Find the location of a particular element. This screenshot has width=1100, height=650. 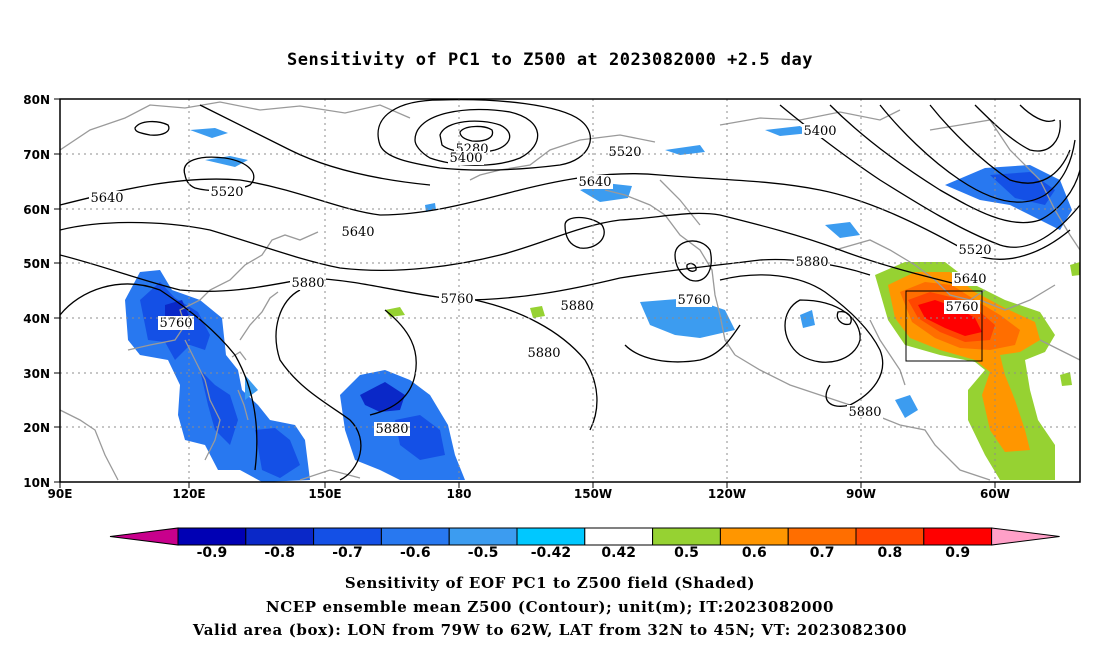

lon-label: 180 is located at coordinates (458, 494).